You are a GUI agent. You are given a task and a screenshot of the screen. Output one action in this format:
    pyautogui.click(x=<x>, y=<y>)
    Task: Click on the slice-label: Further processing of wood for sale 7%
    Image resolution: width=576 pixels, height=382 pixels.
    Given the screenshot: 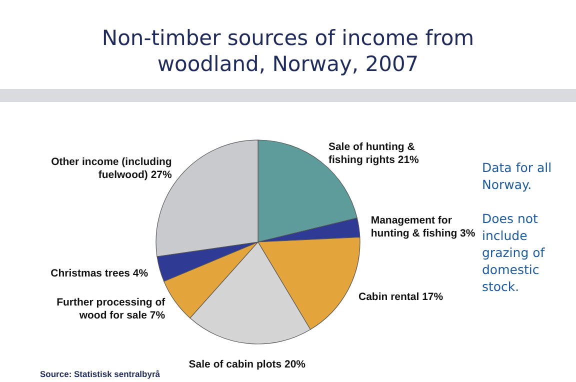 What is the action you would take?
    pyautogui.click(x=111, y=309)
    